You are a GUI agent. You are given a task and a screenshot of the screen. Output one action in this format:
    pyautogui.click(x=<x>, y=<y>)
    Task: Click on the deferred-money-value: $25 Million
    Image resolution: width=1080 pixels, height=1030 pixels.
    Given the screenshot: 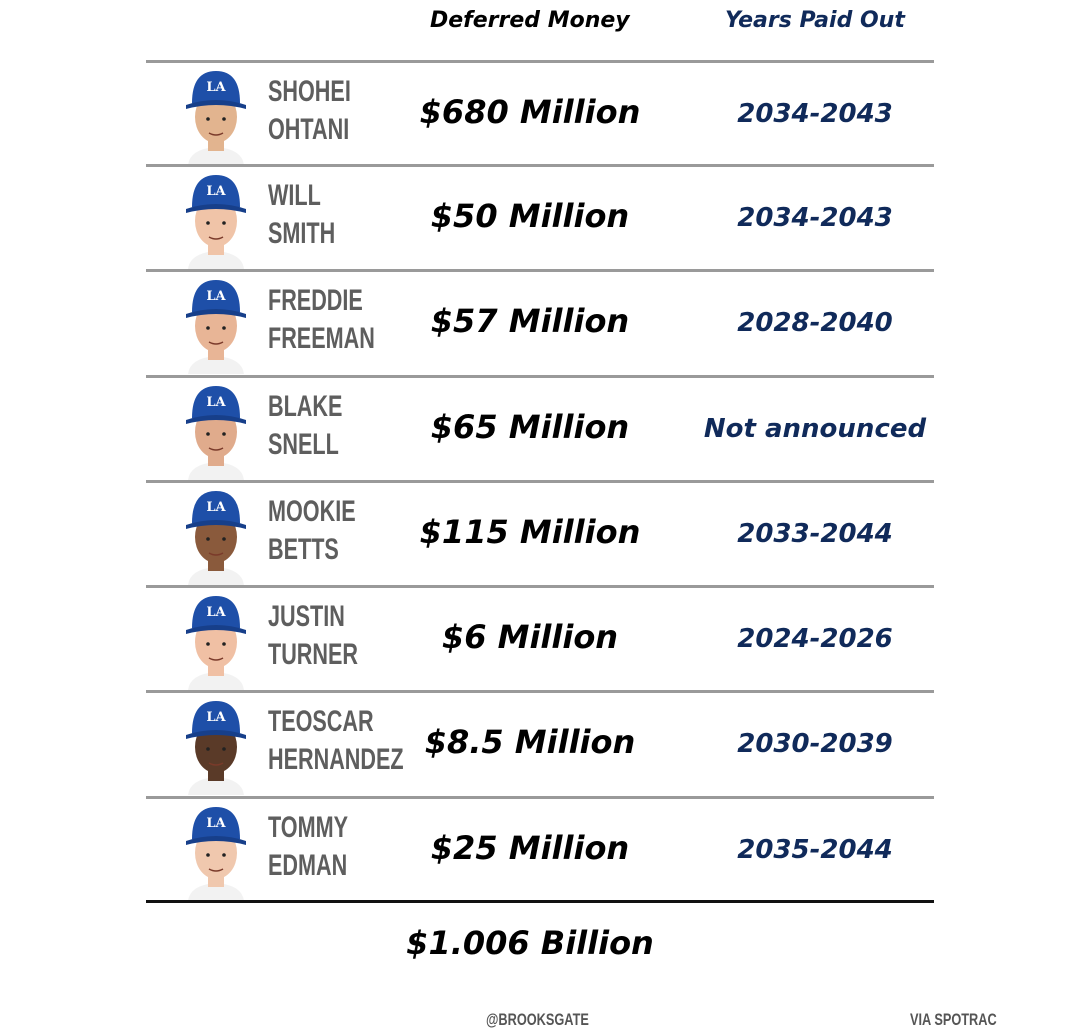 What is the action you would take?
    pyautogui.click(x=530, y=848)
    